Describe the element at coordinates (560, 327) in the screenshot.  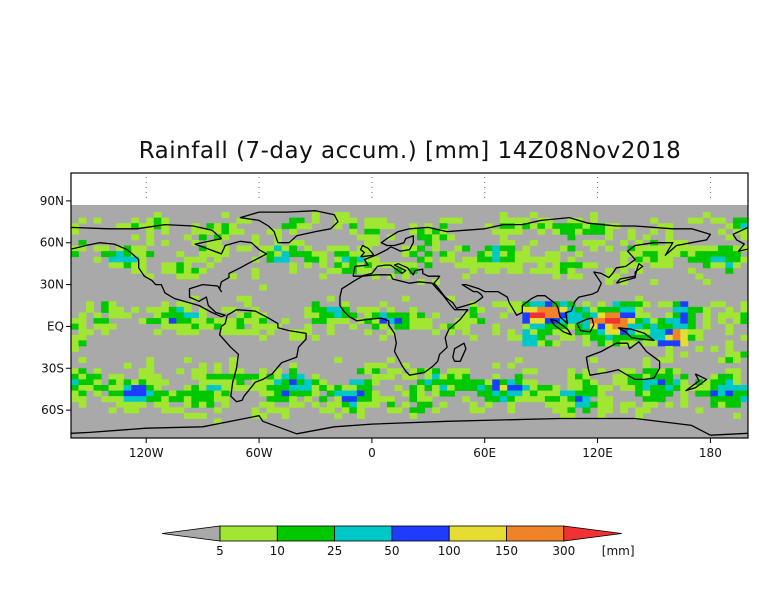
I see `coast-sumatra` at that location.